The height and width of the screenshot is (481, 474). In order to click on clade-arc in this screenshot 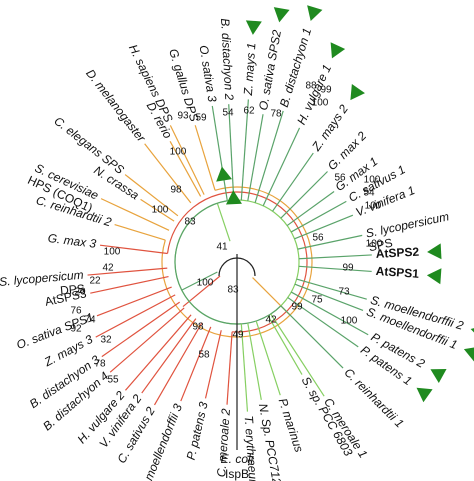, I will do `click(237, 262)`.